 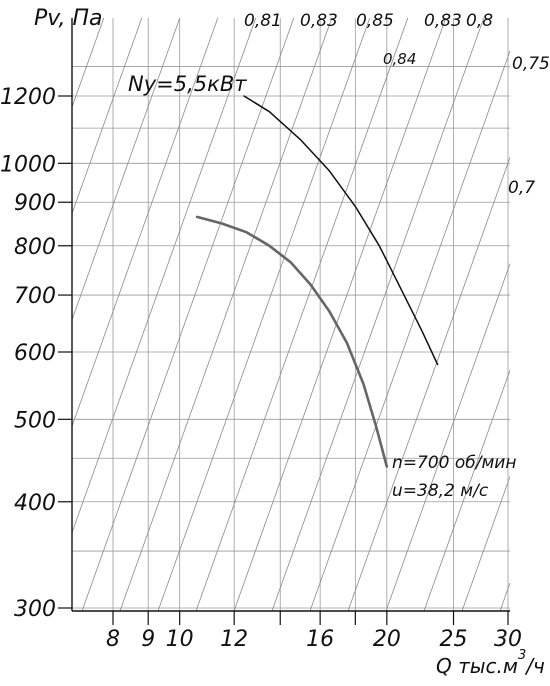 What do you see at coordinates (234, 639) in the screenshot?
I see `x-tick-label: 12` at bounding box center [234, 639].